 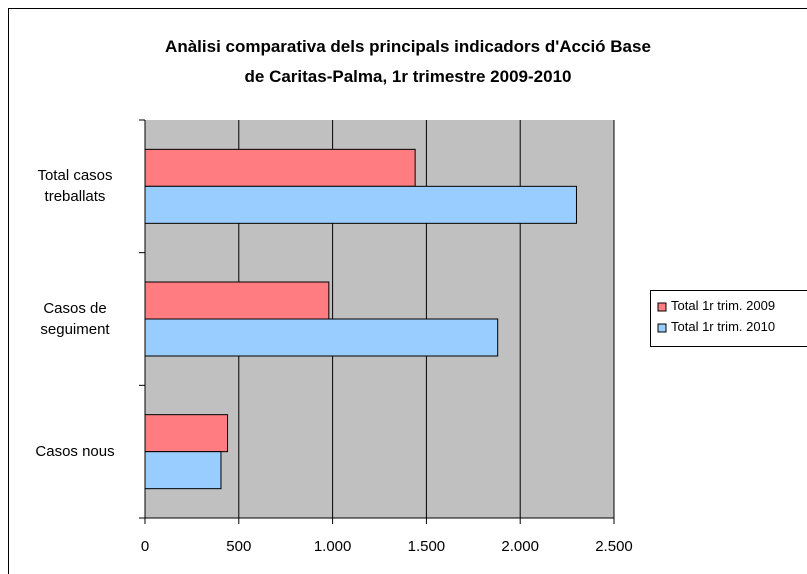 I want to click on legend-label: Total 1r trim. 2009, so click(x=723, y=305).